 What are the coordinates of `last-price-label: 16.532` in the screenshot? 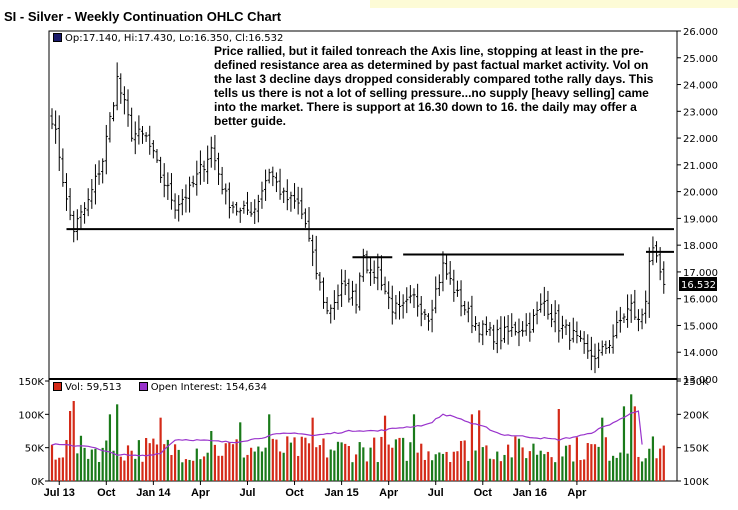 It's located at (698, 285).